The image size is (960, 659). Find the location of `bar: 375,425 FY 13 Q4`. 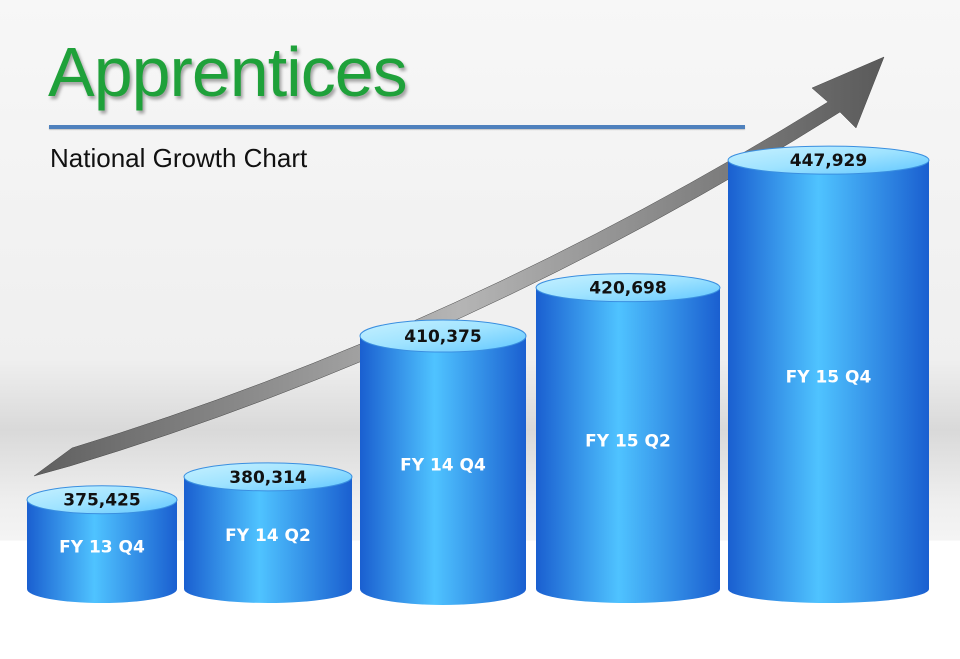

bar: 375,425 FY 13 Q4 is located at coordinates (102, 544).